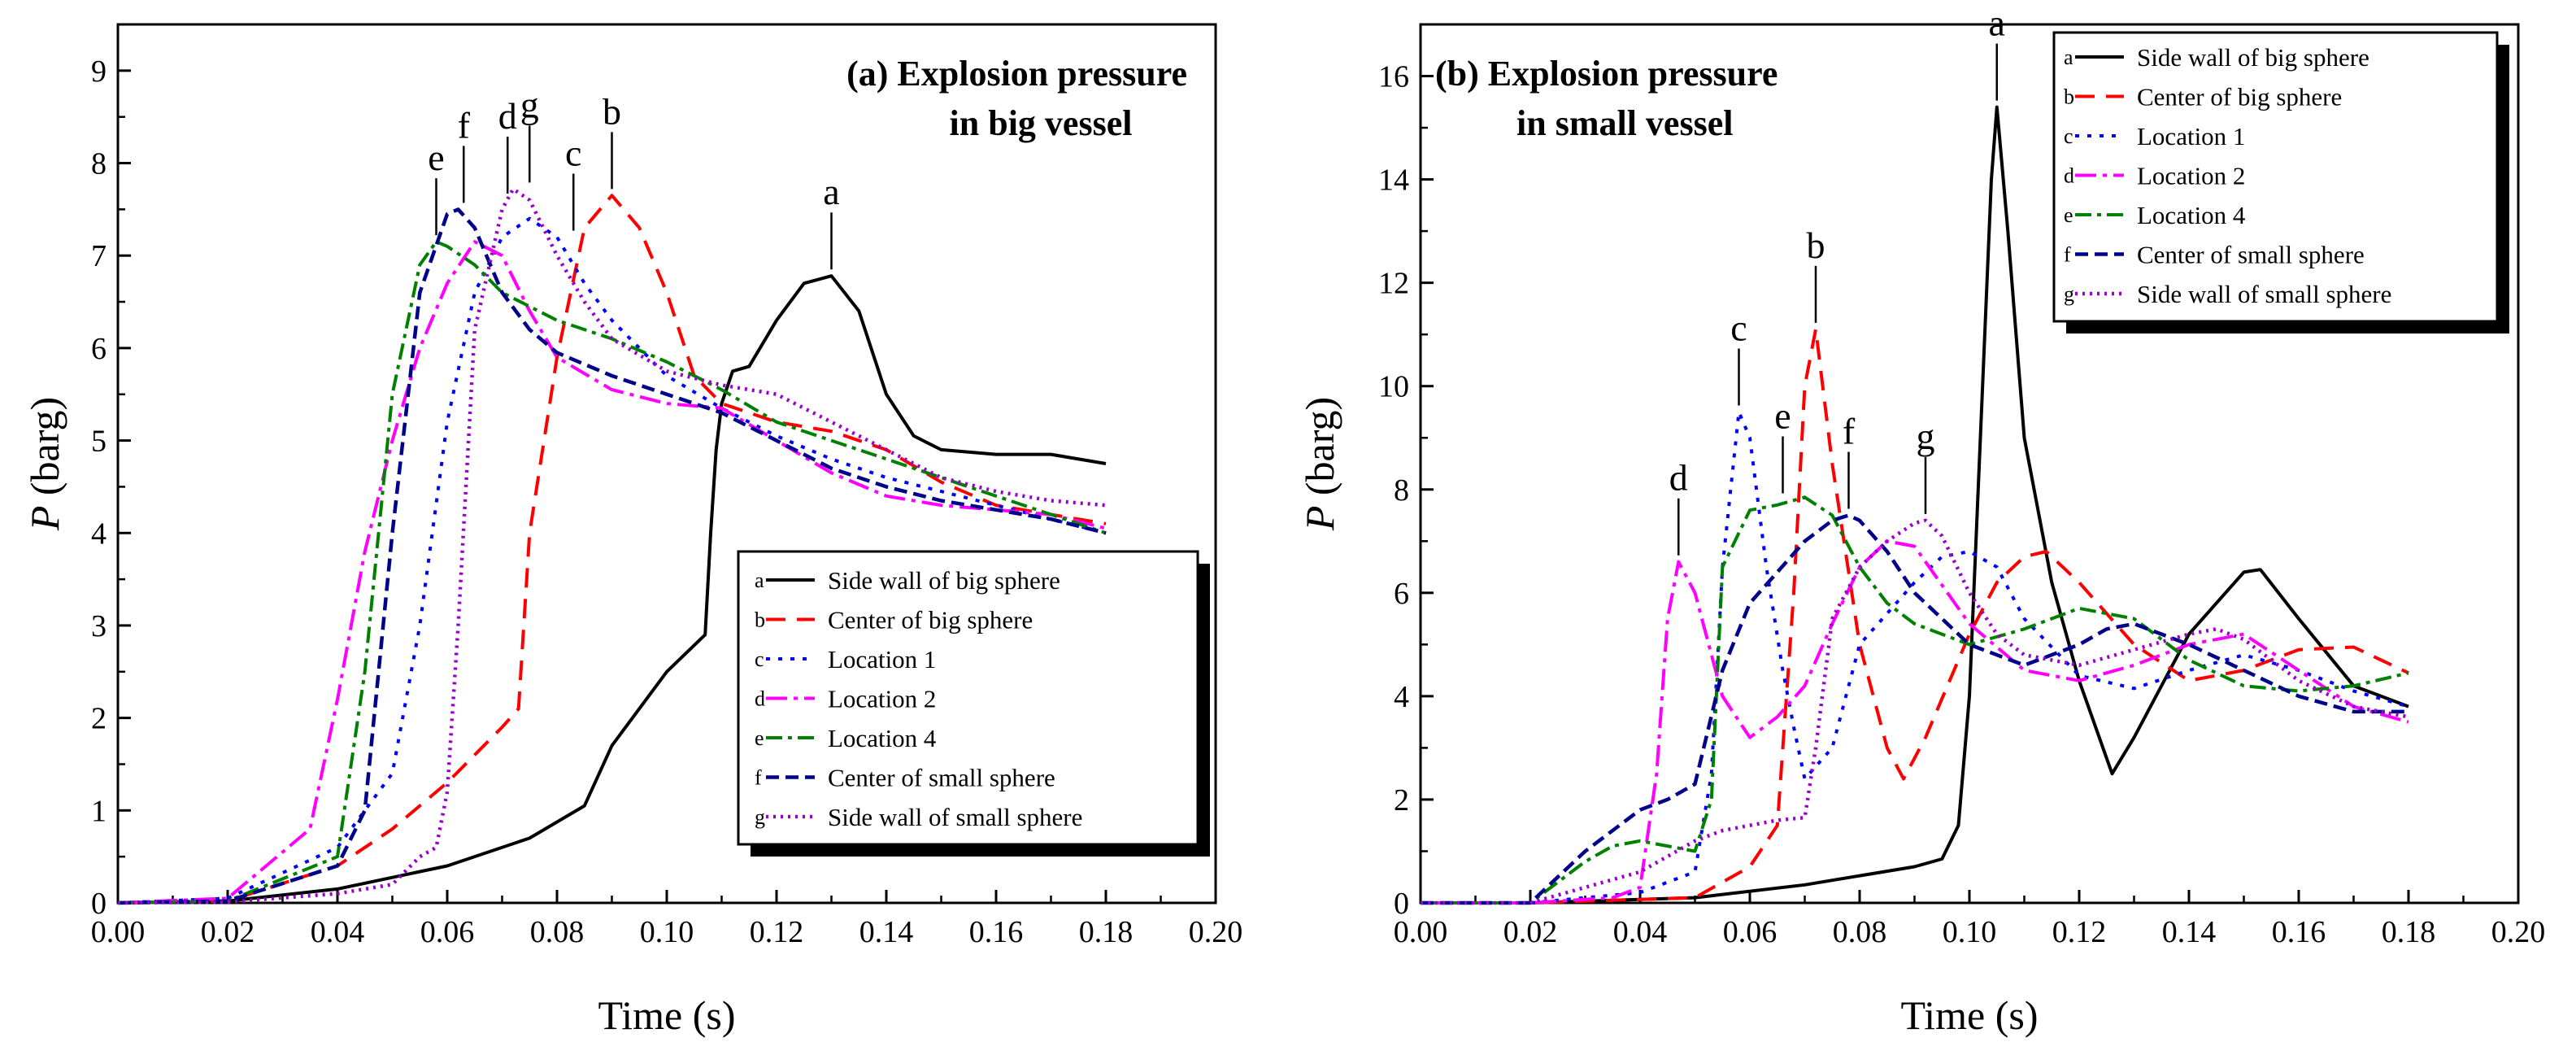 The image size is (2576, 1055). I want to click on y-tick-label: 7, so click(99, 256).